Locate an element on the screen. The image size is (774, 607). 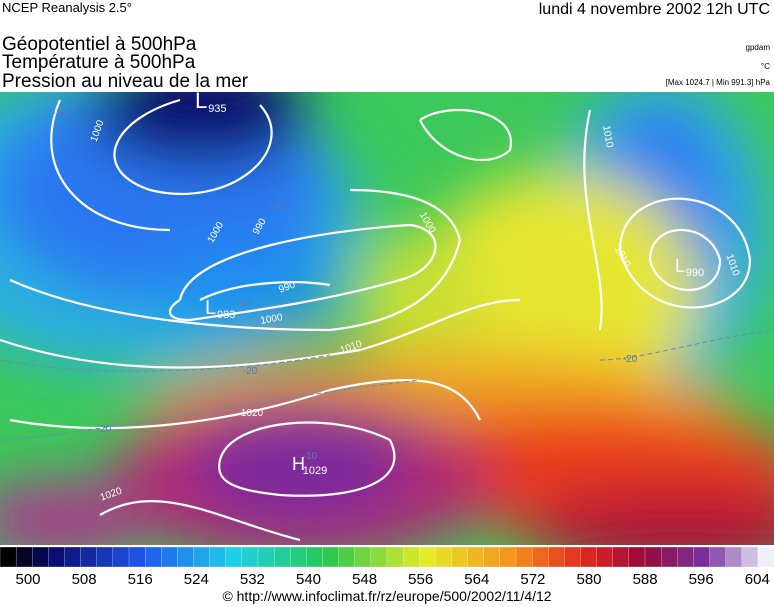
colorbar-label: 532 is located at coordinates (252, 579).